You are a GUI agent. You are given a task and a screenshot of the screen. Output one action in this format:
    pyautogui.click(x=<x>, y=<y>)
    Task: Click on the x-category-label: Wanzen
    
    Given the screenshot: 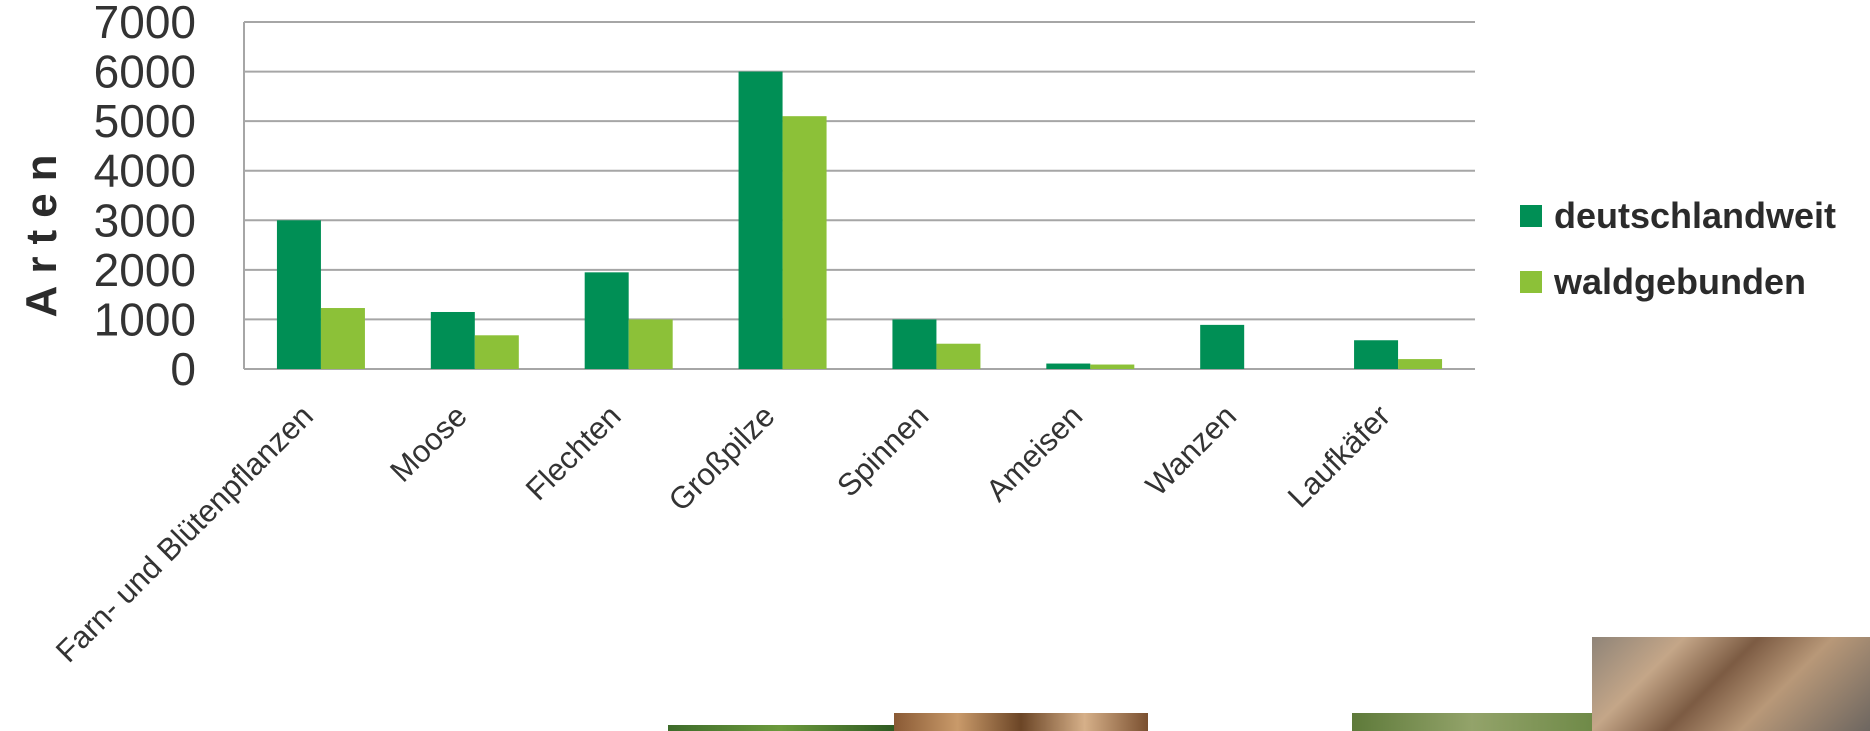 What is the action you would take?
    pyautogui.click(x=1191, y=450)
    